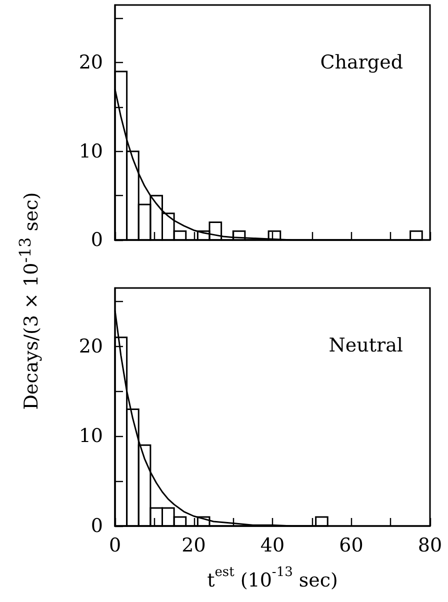 Image resolution: width=448 pixels, height=602 pixels. Describe the element at coordinates (430, 545) in the screenshot. I see `x-tick-label: 80` at that location.